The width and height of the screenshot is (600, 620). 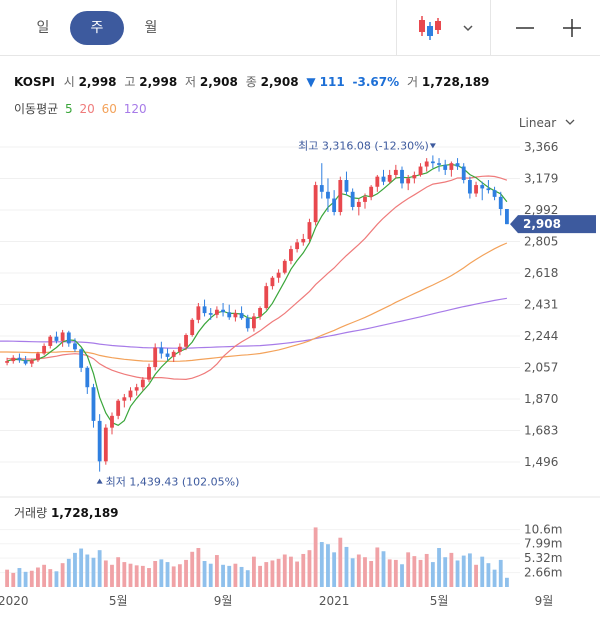 What do you see at coordinates (97, 82) in the screenshot?
I see `open-value: 2,998` at bounding box center [97, 82].